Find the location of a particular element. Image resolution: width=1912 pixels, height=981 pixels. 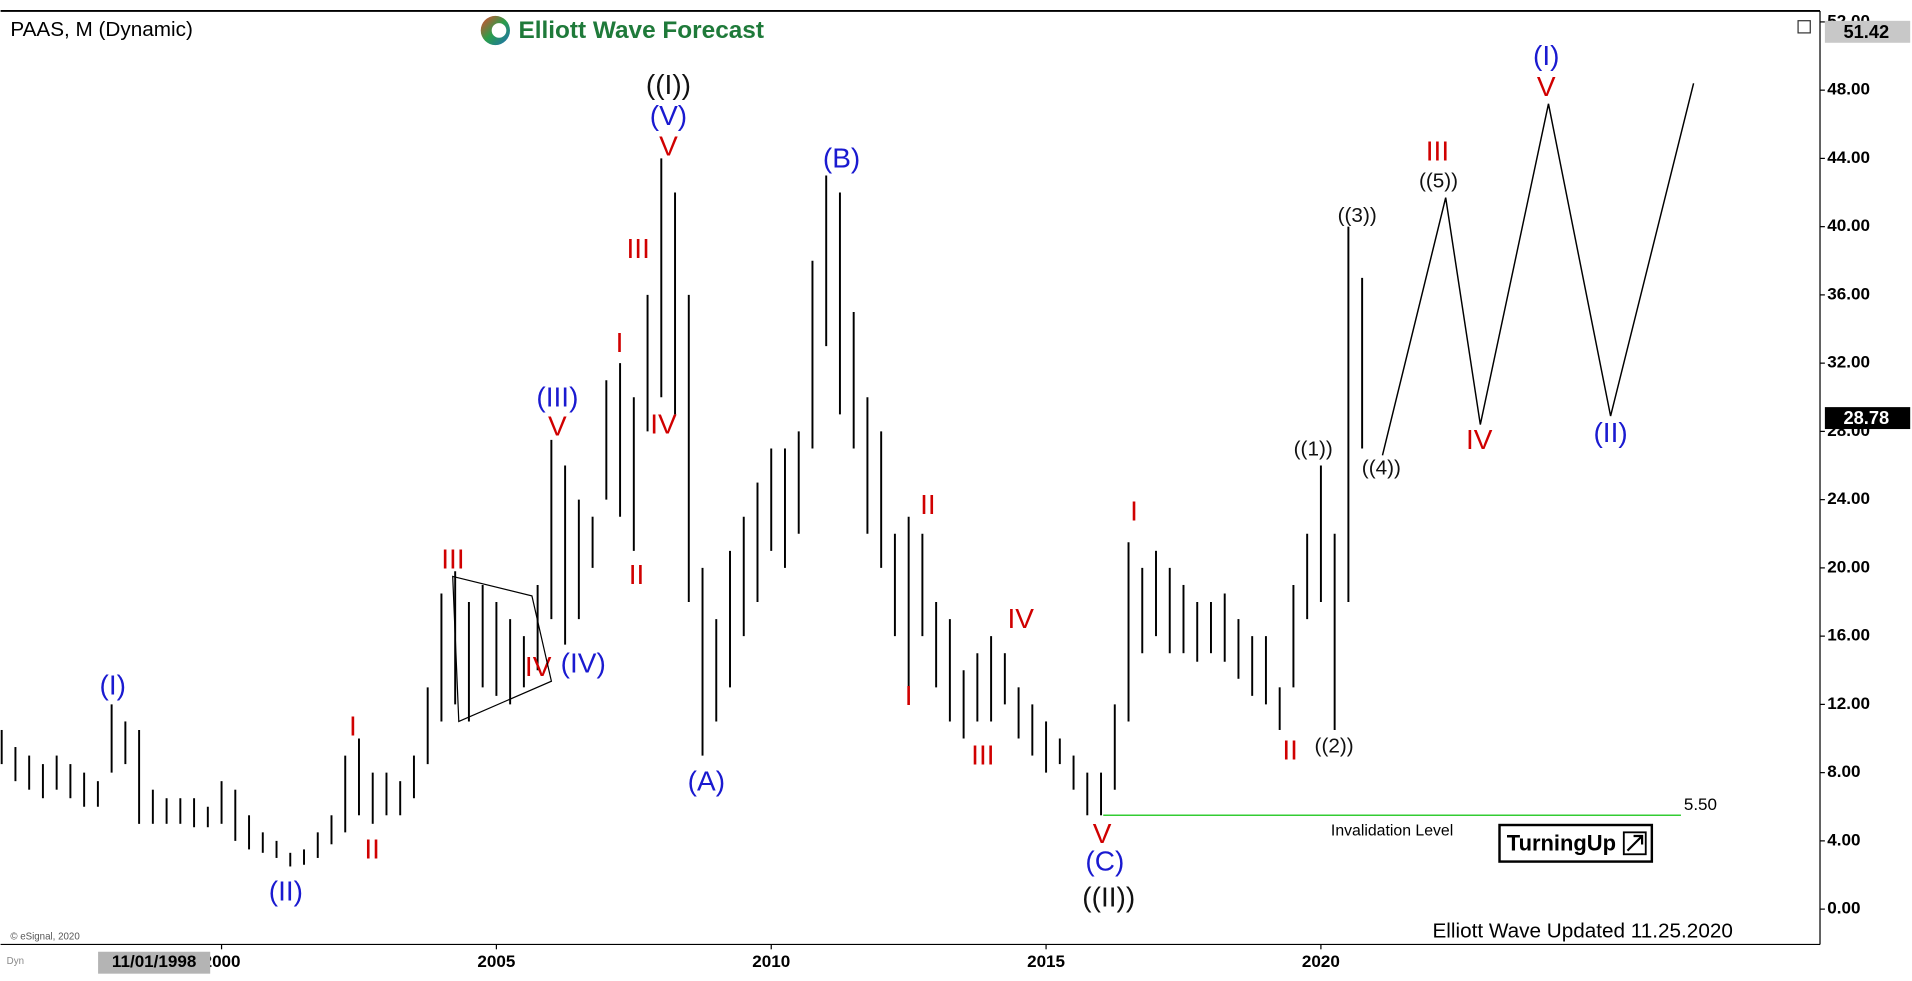

wave-label: ((4)) is located at coordinates (1381, 467).